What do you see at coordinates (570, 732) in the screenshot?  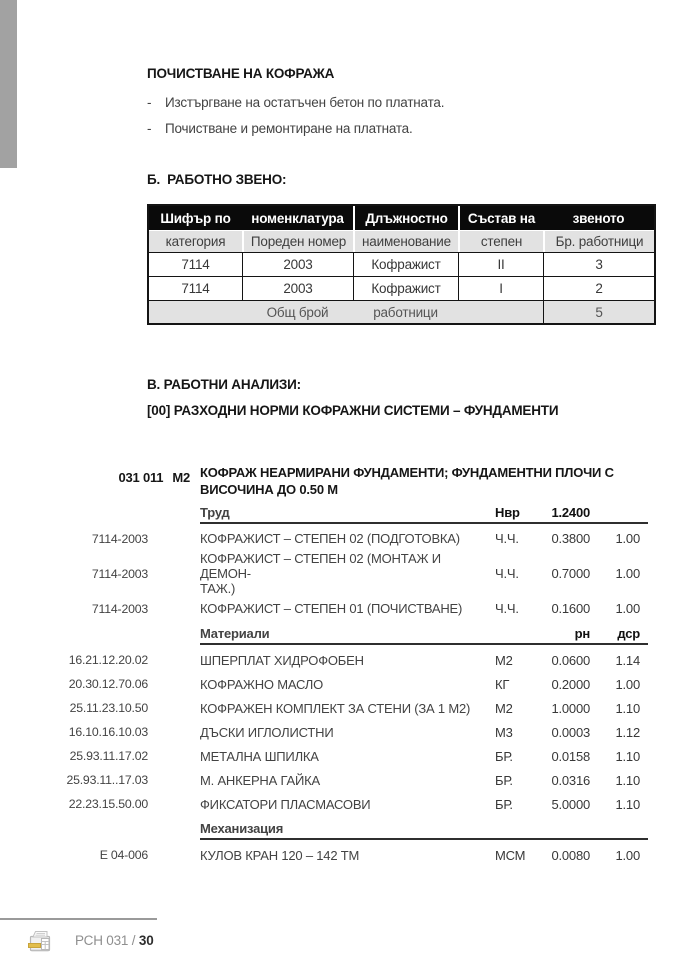 I see `row-qty: 0.0003` at bounding box center [570, 732].